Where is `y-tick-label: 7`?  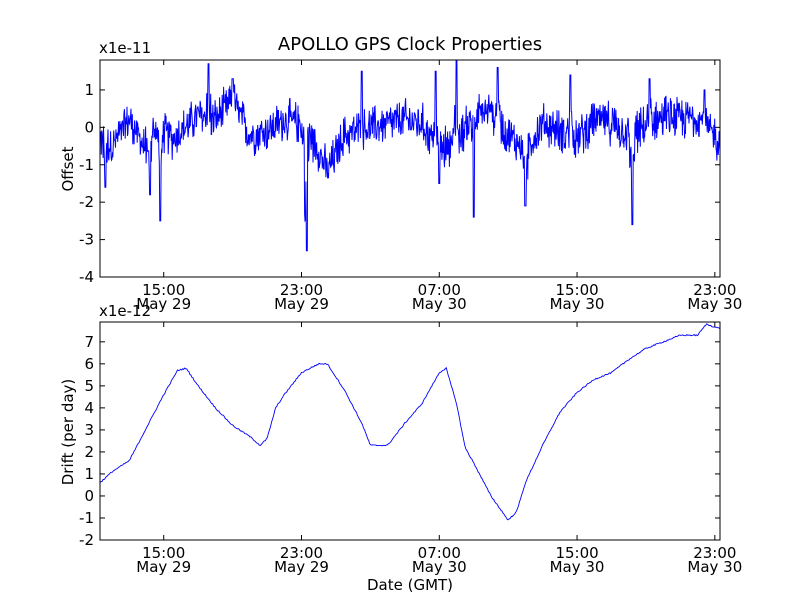 y-tick-label: 7 is located at coordinates (89, 342).